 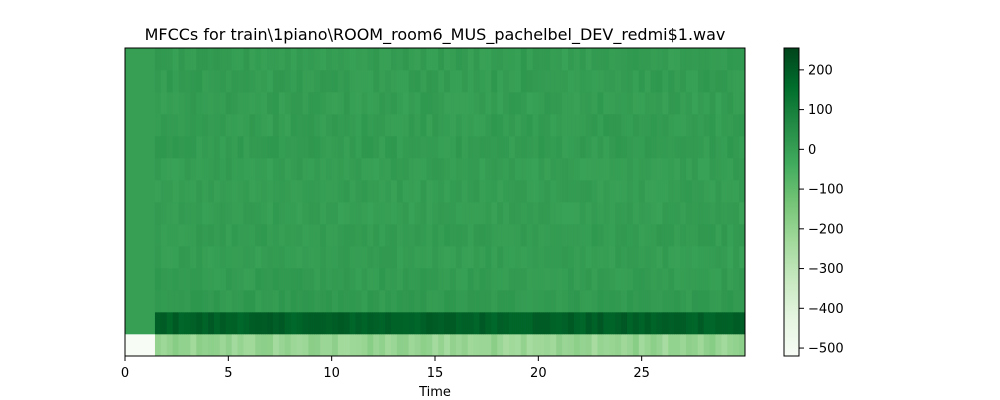 I want to click on heatmap-silence-cell, so click(x=140, y=301).